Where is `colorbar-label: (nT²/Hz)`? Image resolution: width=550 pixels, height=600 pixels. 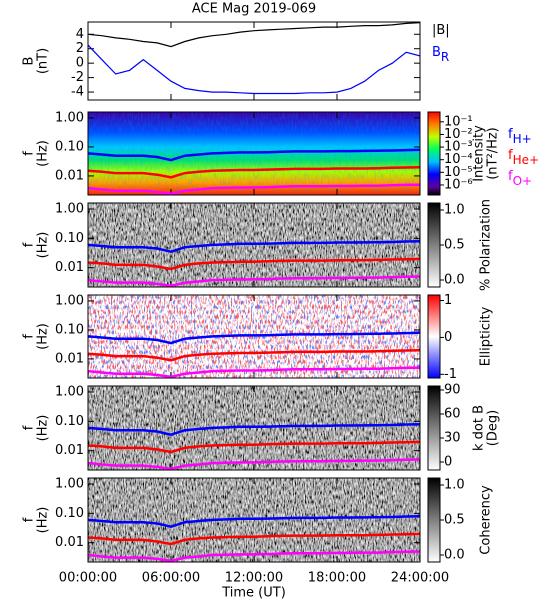 colorbar-label: (nT²/Hz) is located at coordinates (493, 153).